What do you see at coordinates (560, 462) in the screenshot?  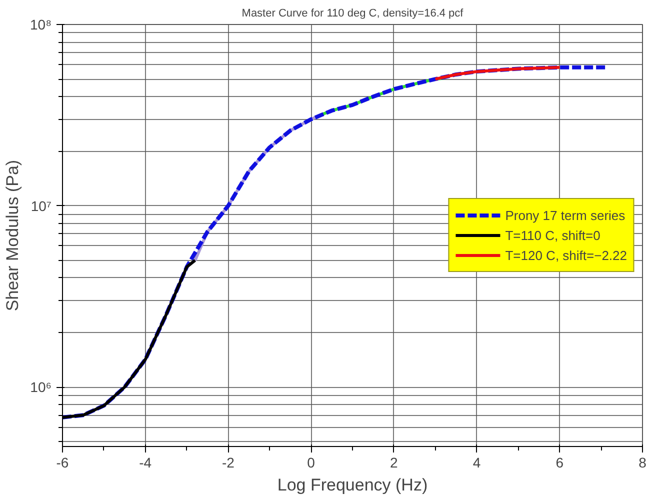 I see `x-tick-label: 6` at bounding box center [560, 462].